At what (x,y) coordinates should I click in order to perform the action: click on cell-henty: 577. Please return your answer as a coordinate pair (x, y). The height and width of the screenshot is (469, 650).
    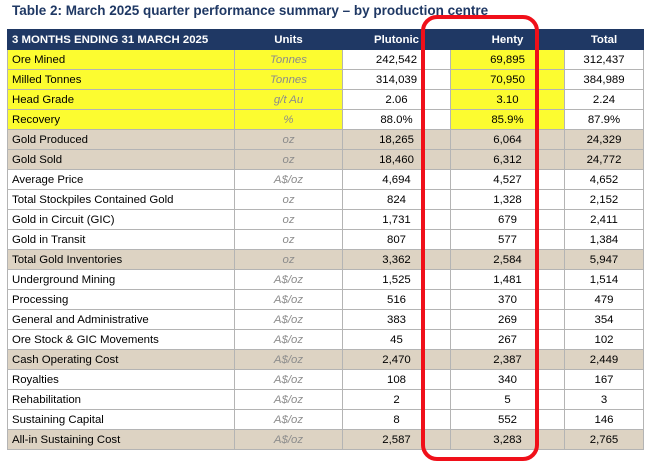
    Looking at the image, I should click on (507, 239).